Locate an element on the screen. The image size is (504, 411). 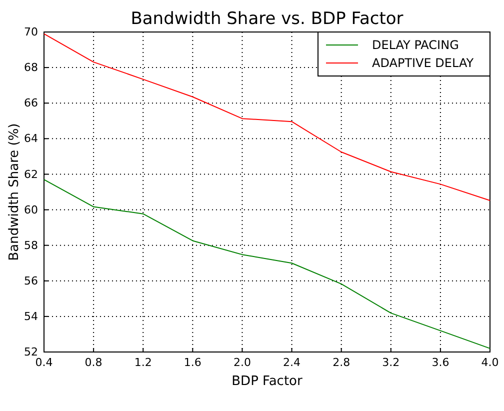
y-tick-label: 52 is located at coordinates (31, 352).